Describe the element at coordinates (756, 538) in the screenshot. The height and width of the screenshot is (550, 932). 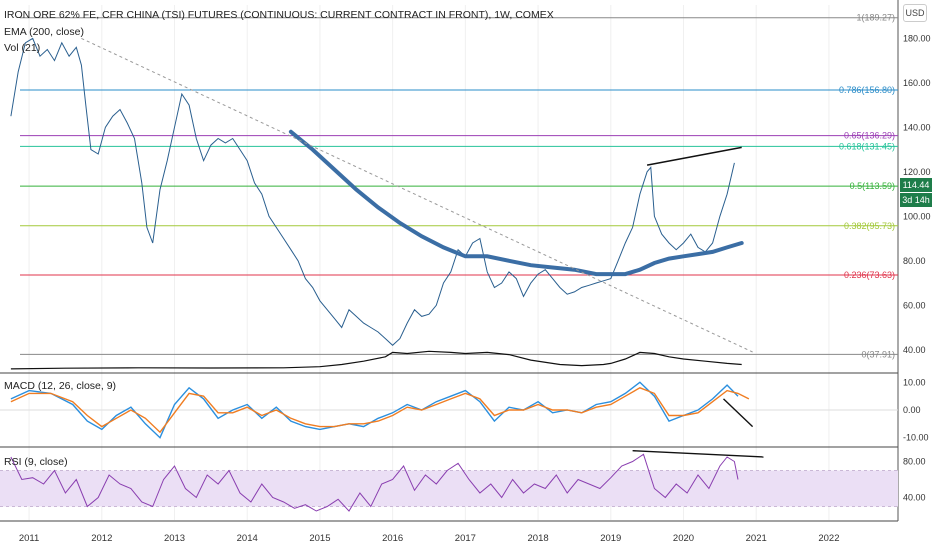
I see `x-tick-label: 2021` at that location.